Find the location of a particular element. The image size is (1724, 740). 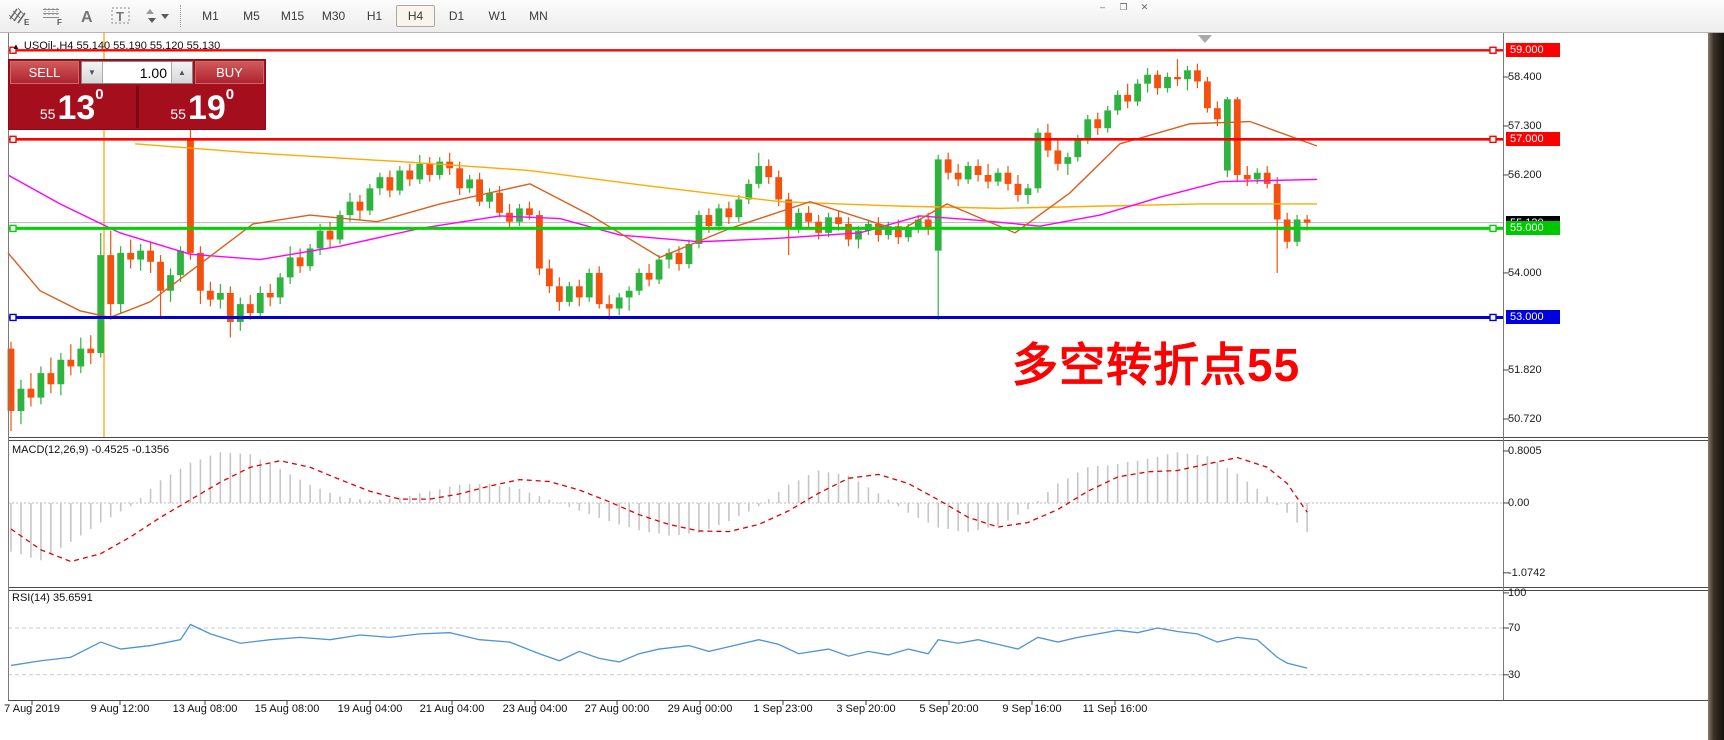

date-axis-label: 7 Aug 2019 is located at coordinates (32, 709).